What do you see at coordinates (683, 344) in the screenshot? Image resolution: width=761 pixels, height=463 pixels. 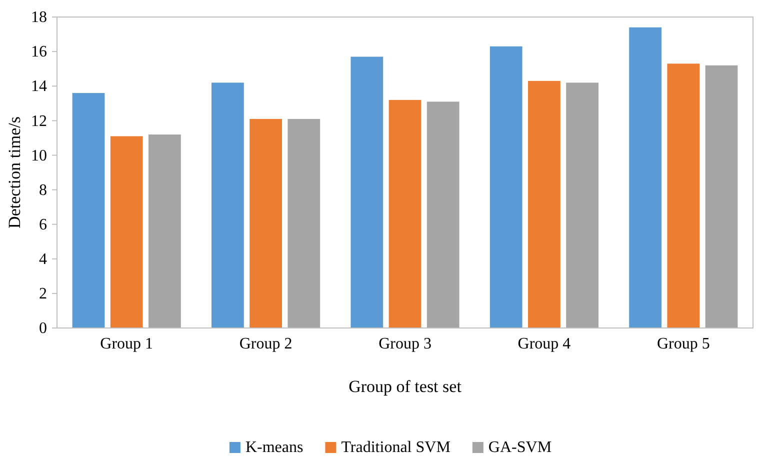 I see `x-tick-label: Group 5` at bounding box center [683, 344].